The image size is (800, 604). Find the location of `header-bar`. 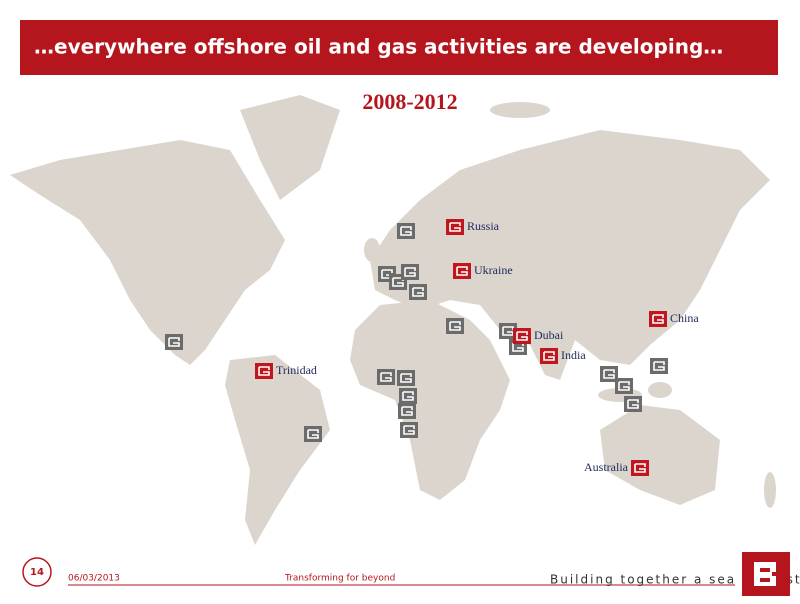

header-bar is located at coordinates (399, 47).